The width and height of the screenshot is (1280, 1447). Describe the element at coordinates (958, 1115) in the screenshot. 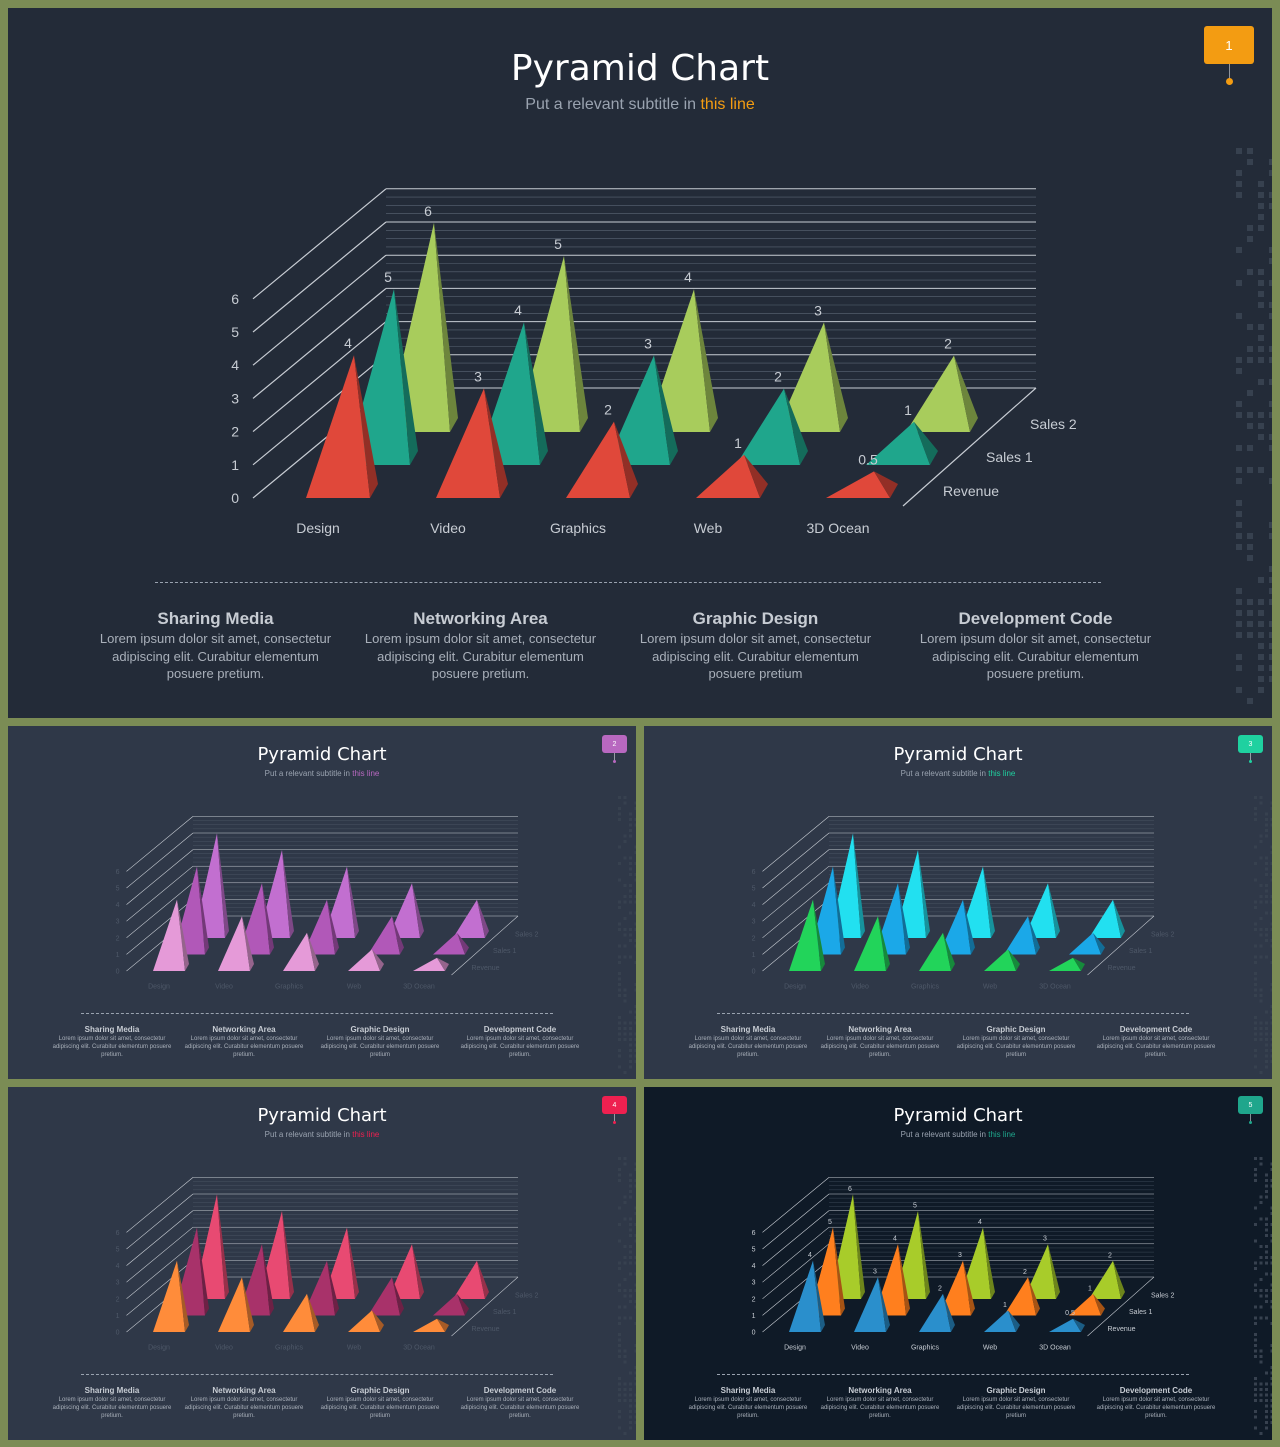

I see `slide-title: Pyramid Chart` at that location.